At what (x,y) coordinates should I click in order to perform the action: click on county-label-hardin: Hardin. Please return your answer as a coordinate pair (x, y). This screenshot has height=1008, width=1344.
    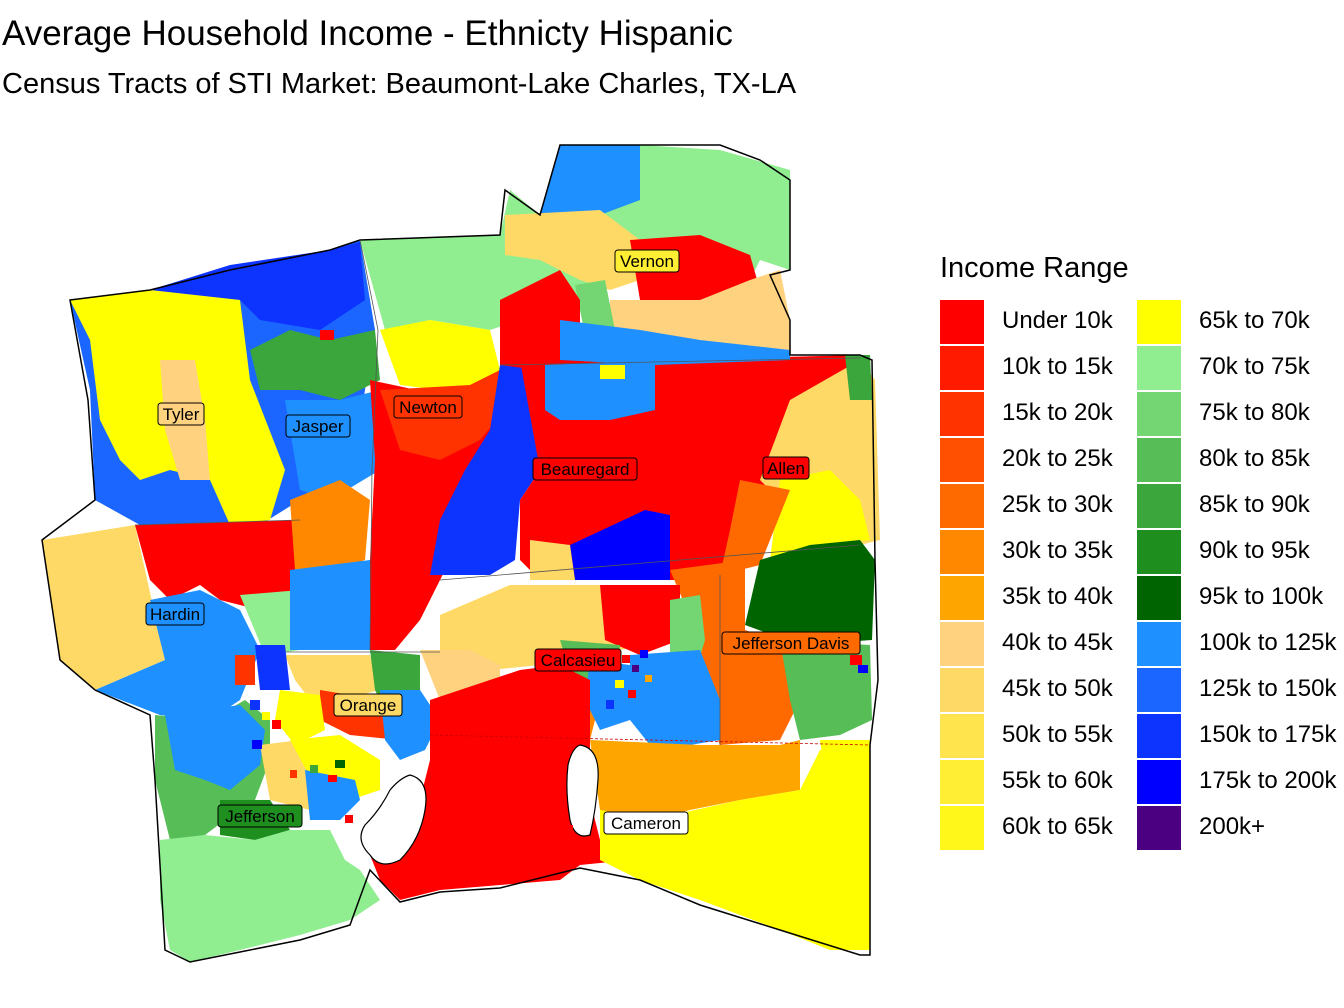
    Looking at the image, I should click on (175, 614).